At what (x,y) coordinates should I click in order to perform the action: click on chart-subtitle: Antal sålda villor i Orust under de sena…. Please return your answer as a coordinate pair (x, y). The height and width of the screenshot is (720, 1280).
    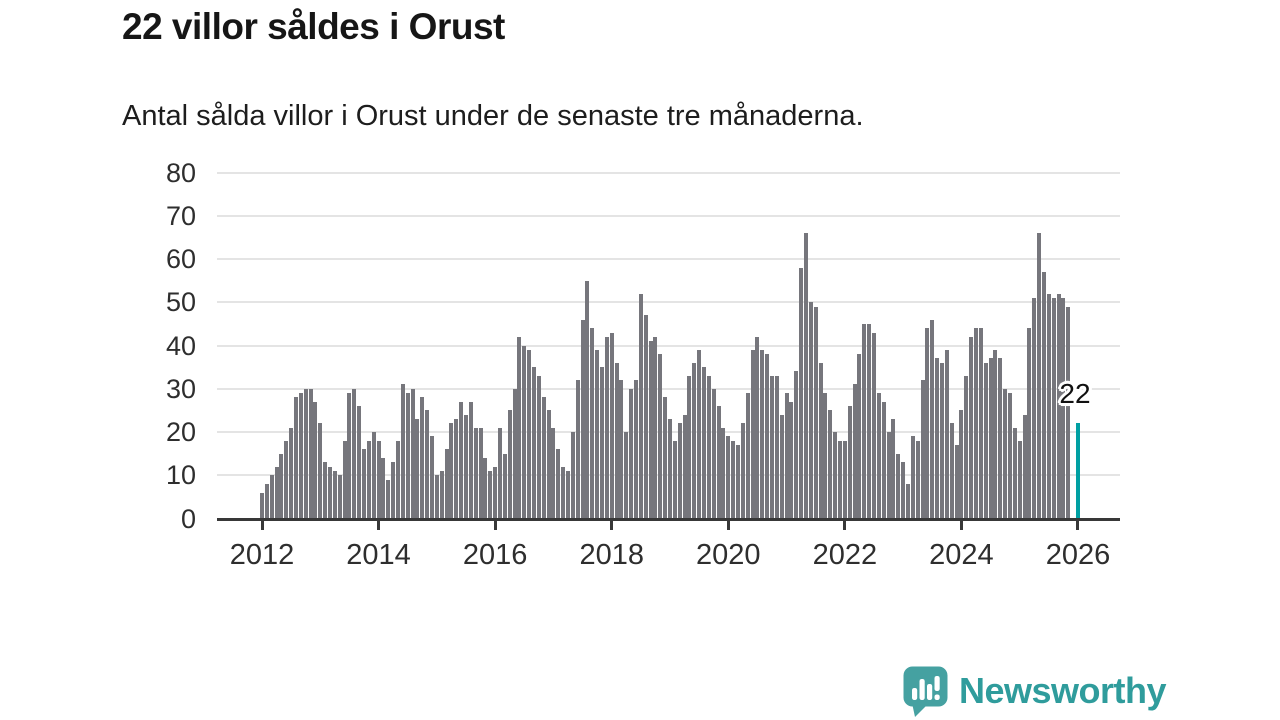
    Looking at the image, I should click on (493, 116).